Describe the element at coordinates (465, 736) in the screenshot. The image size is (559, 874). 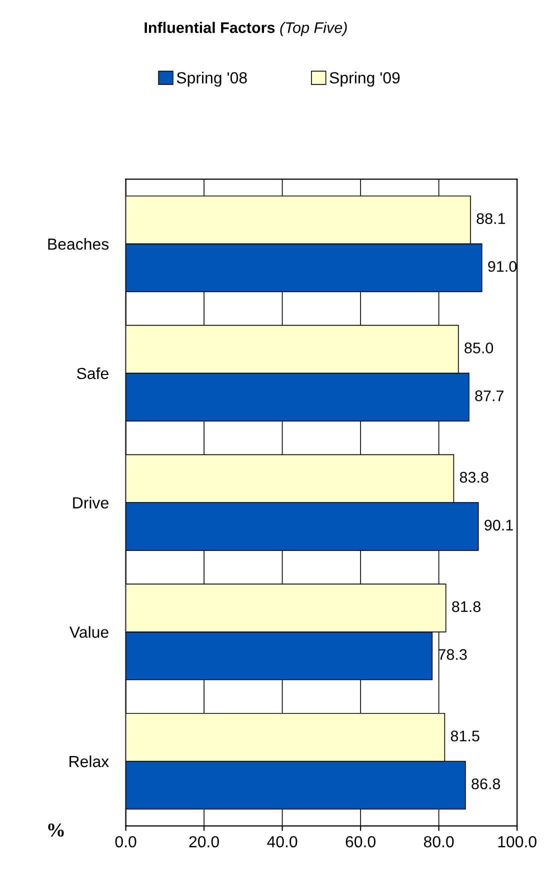
I see `data-label: 81.5` at that location.